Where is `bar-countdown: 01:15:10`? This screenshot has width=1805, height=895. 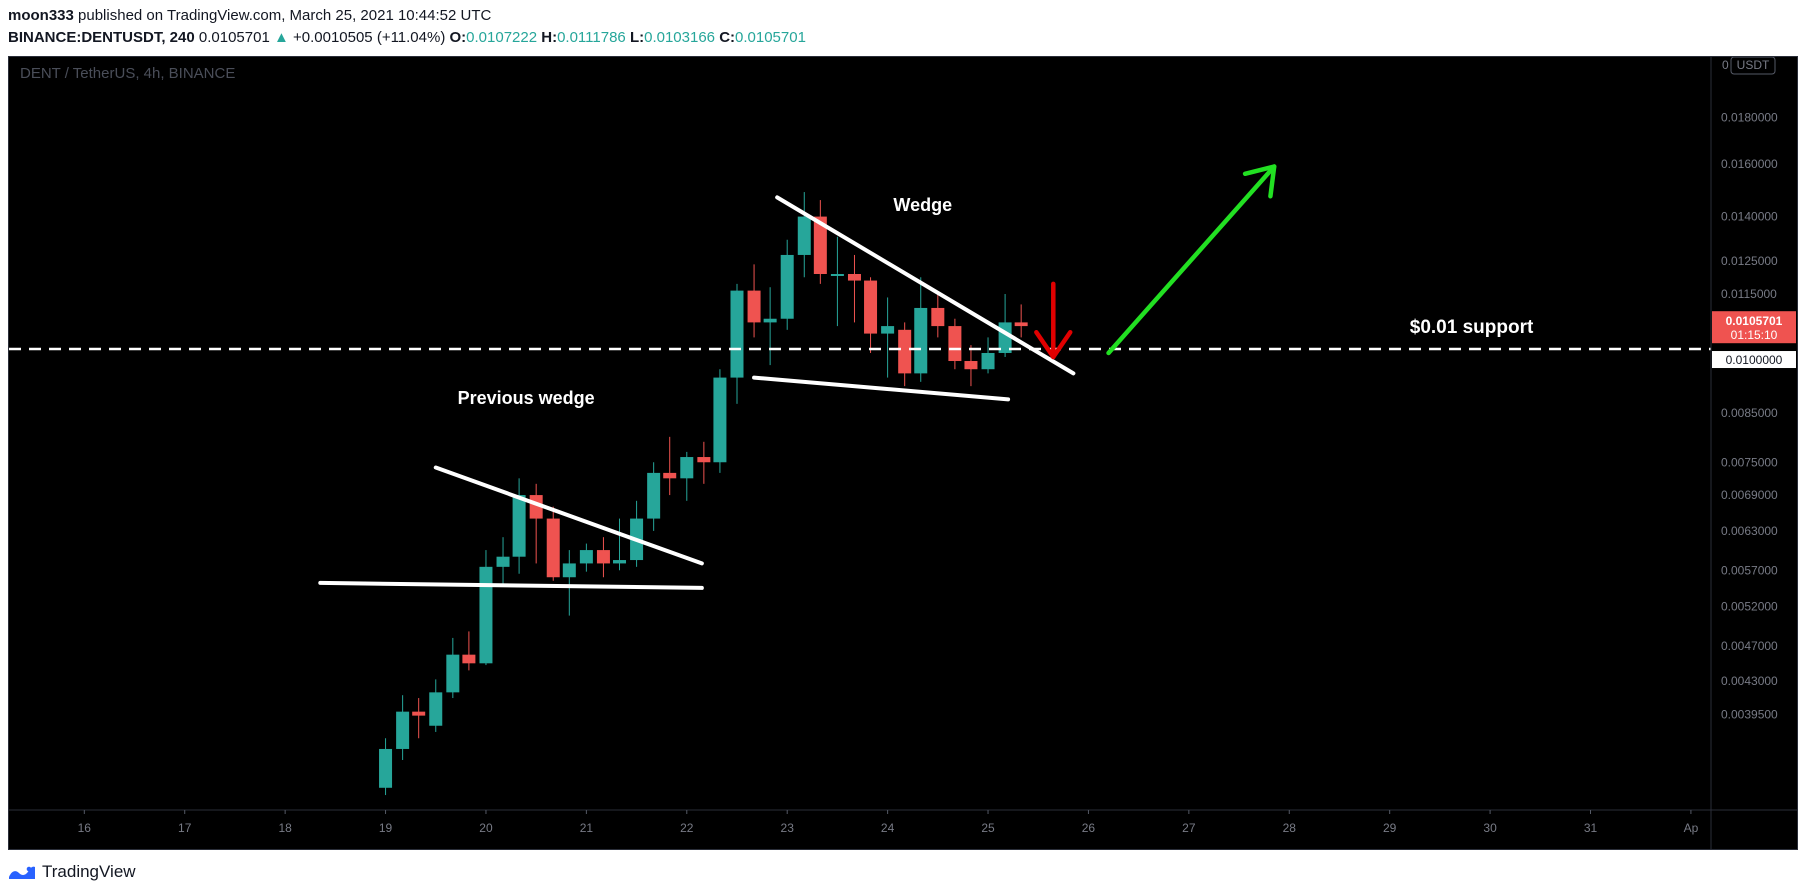
bar-countdown: 01:15:10 is located at coordinates (1754, 335).